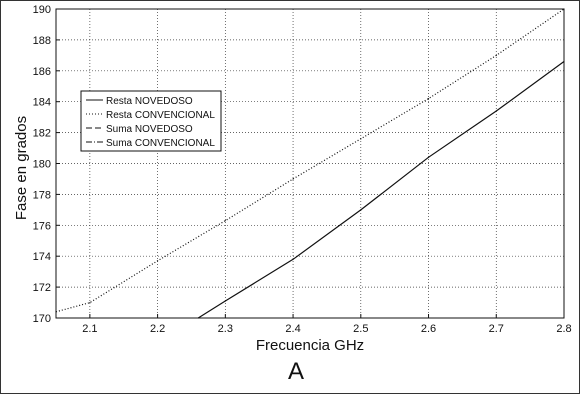 The image size is (580, 394). I want to click on y-tick-label: 174, so click(42, 257).